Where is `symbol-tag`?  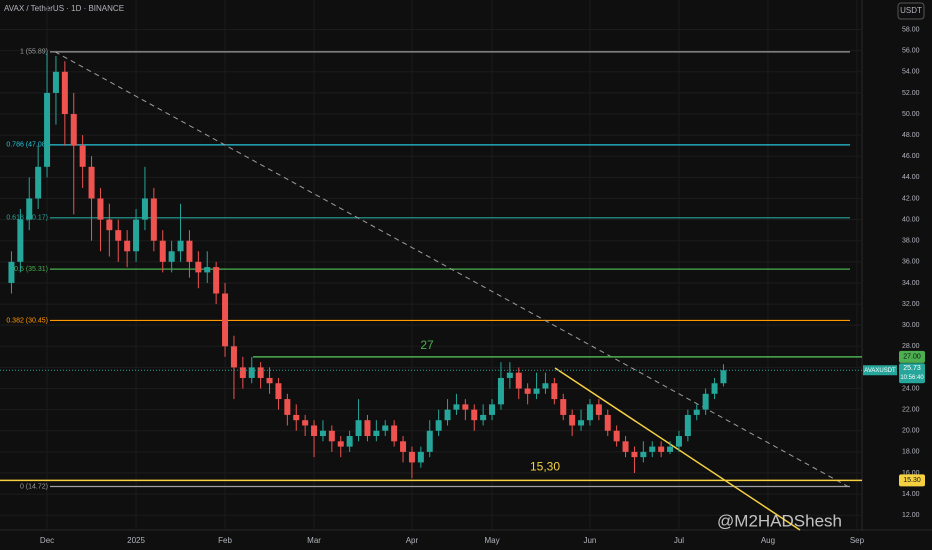
symbol-tag is located at coordinates (880, 370).